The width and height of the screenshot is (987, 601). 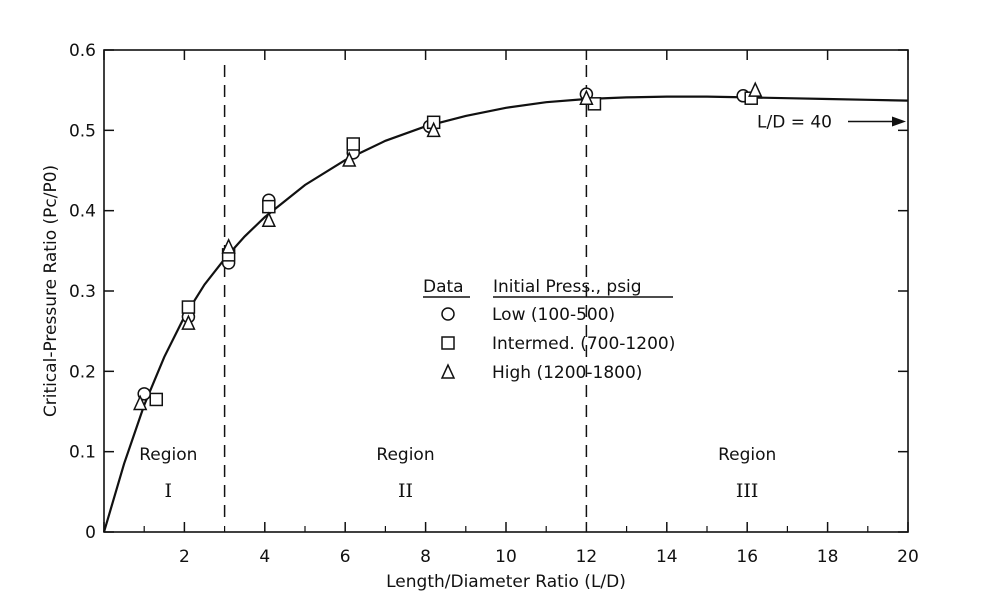 What do you see at coordinates (82, 131) in the screenshot?
I see `y-tick-label: 0.5` at bounding box center [82, 131].